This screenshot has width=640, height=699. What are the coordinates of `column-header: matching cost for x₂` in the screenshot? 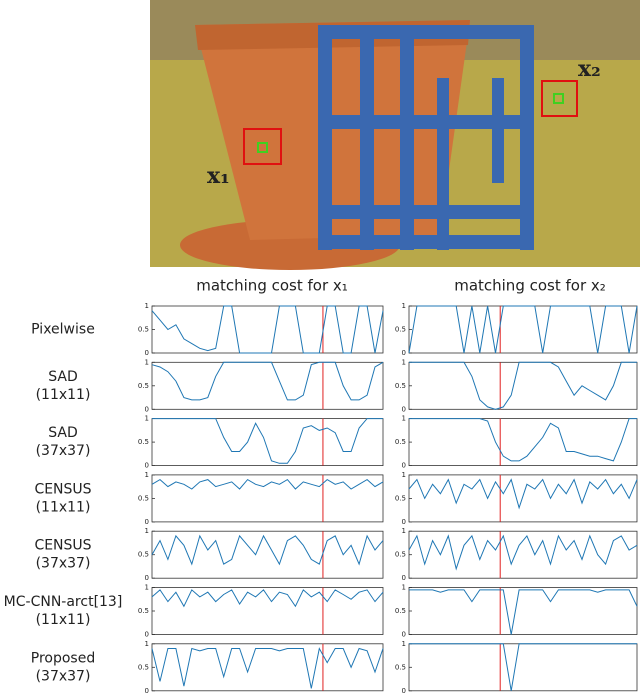 It's located at (530, 286).